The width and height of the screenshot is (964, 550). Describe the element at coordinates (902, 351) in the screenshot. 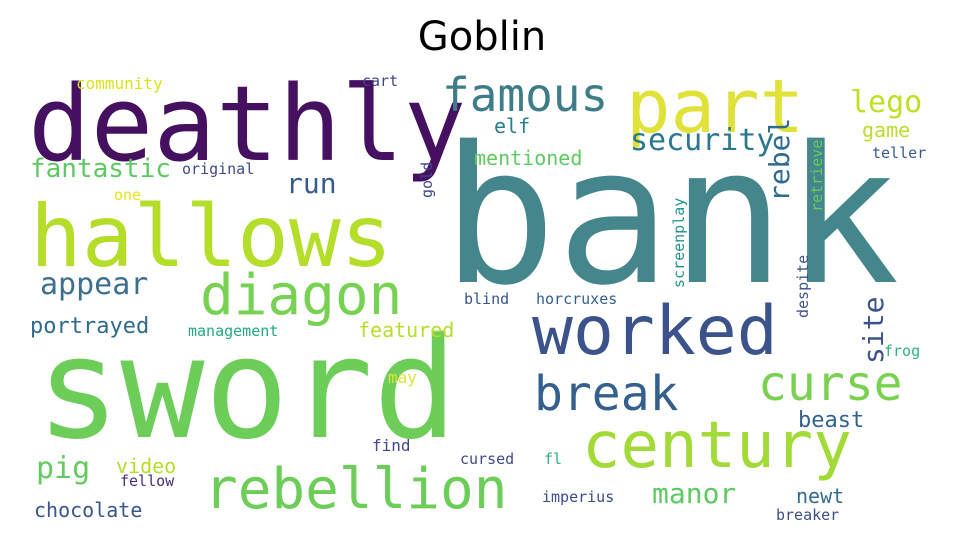

I see `word-frog: frog` at that location.